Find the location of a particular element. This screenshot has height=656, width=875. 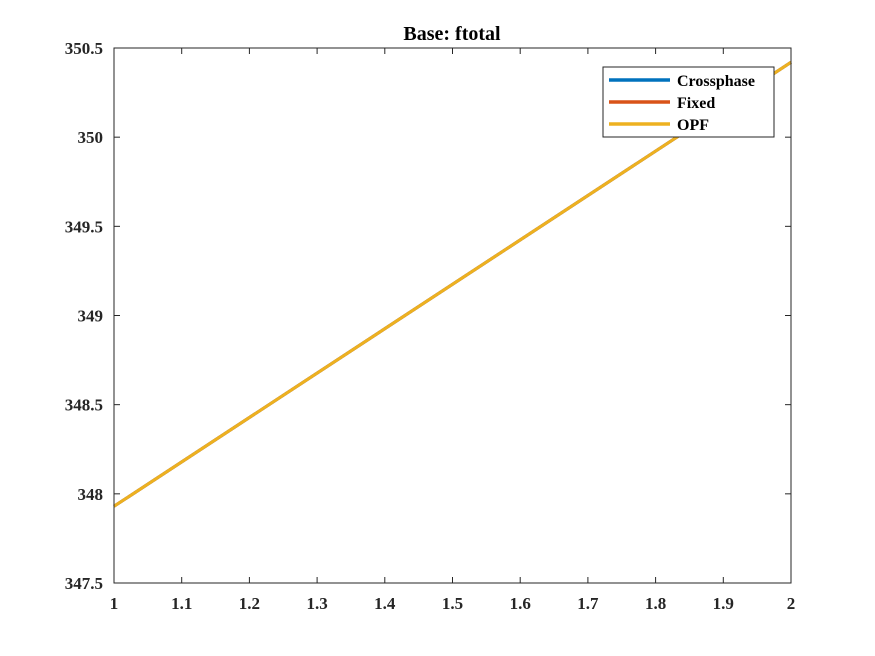

y-tick-label: 350 is located at coordinates (91, 137).